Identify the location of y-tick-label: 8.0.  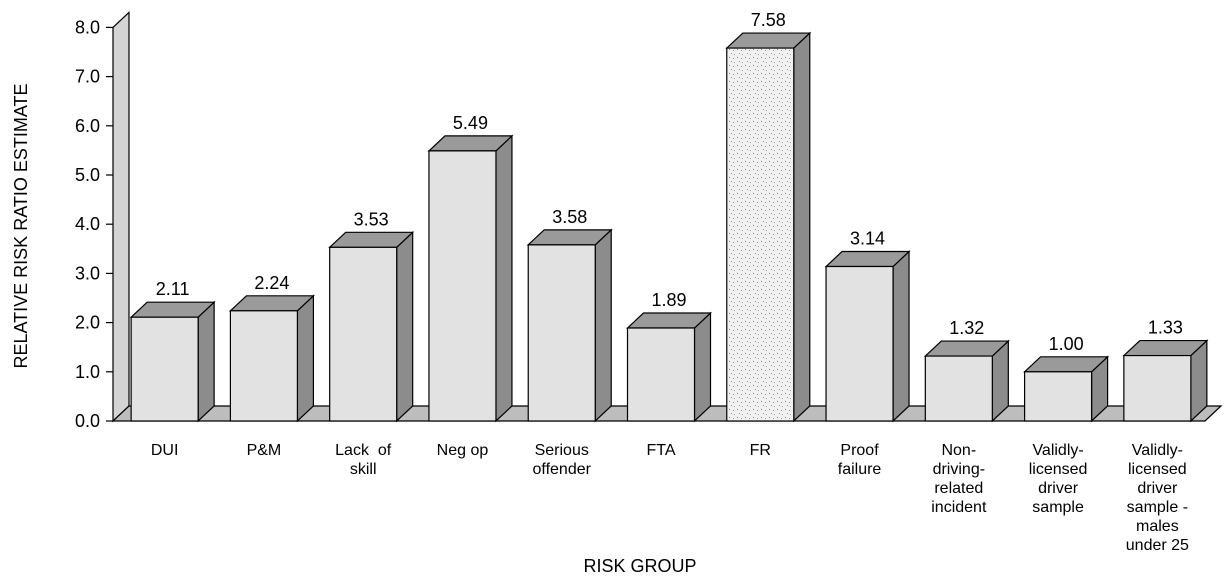
(87, 27).